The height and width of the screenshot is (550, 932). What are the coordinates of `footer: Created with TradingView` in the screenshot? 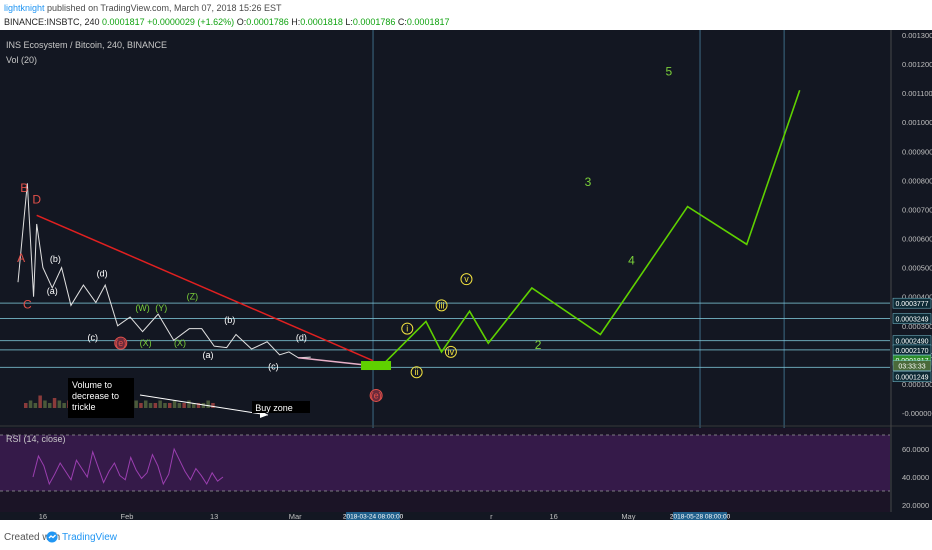 It's located at (466, 537).